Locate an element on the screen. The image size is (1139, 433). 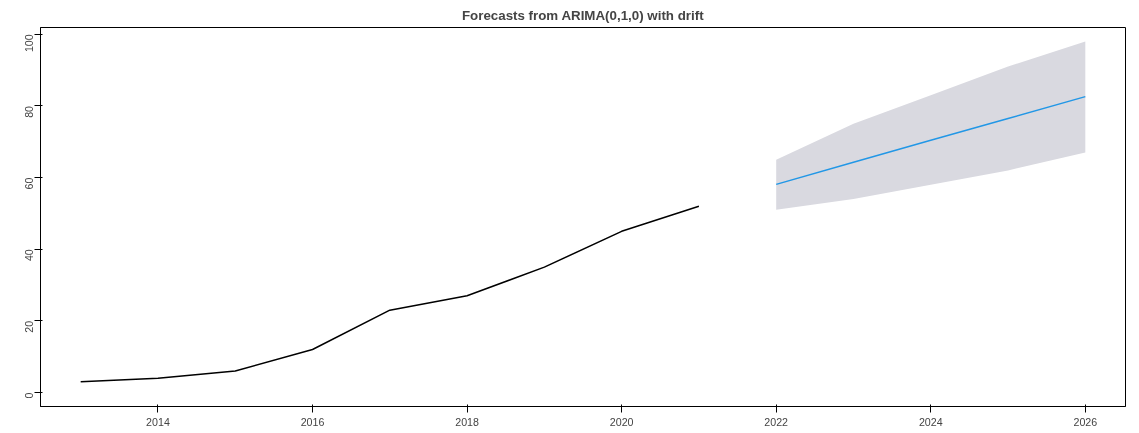
x-tick-label: 2026 is located at coordinates (1085, 421).